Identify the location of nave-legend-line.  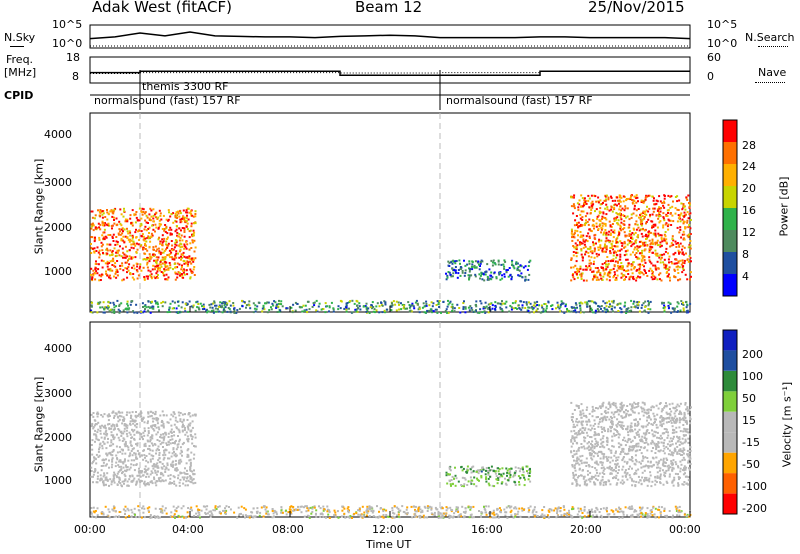
(770, 82).